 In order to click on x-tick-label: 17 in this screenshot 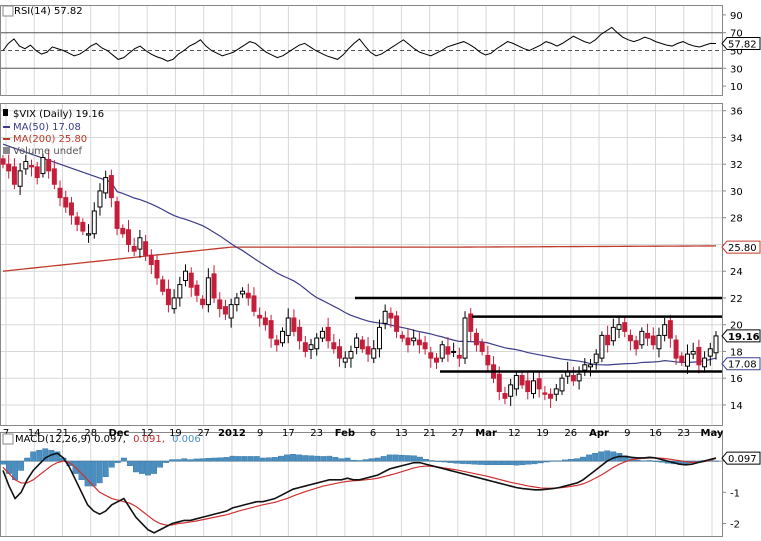, I will do `click(288, 433)`.